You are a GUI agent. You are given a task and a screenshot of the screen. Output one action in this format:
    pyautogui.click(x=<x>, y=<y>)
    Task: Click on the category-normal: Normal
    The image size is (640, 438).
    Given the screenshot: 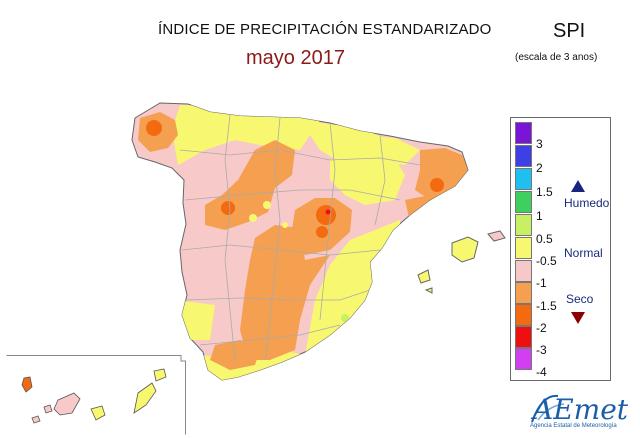 What is the action you would take?
    pyautogui.click(x=583, y=253)
    